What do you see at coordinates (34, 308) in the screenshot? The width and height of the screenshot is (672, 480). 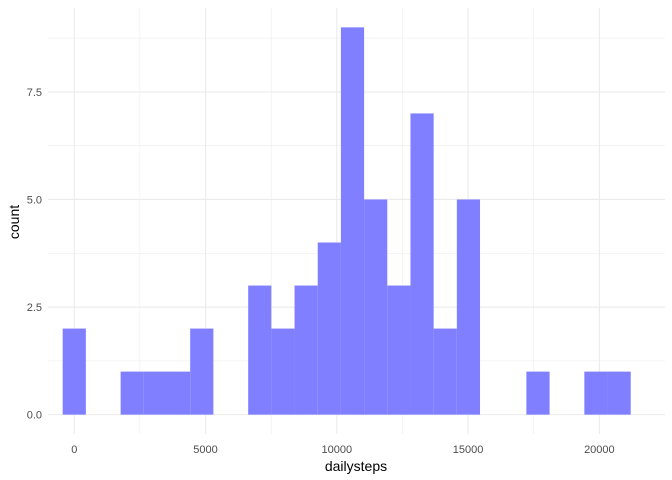 I see `y-tick-label: 2.5` at bounding box center [34, 308].